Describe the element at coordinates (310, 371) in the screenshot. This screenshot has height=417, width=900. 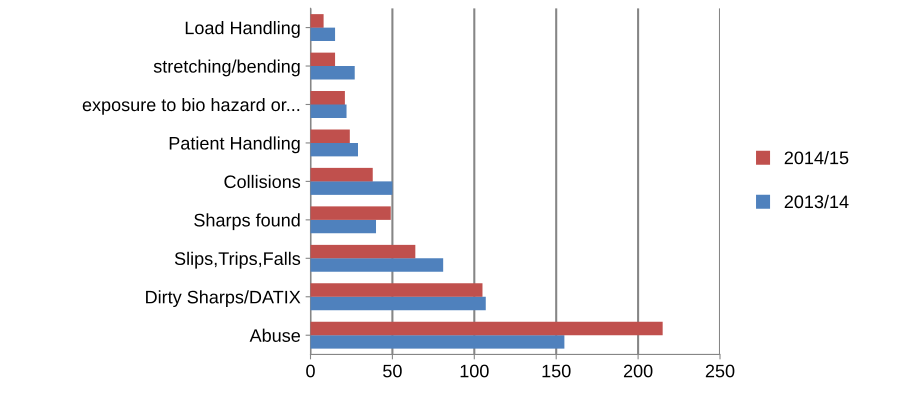
I see `x-tick-label: 0` at that location.